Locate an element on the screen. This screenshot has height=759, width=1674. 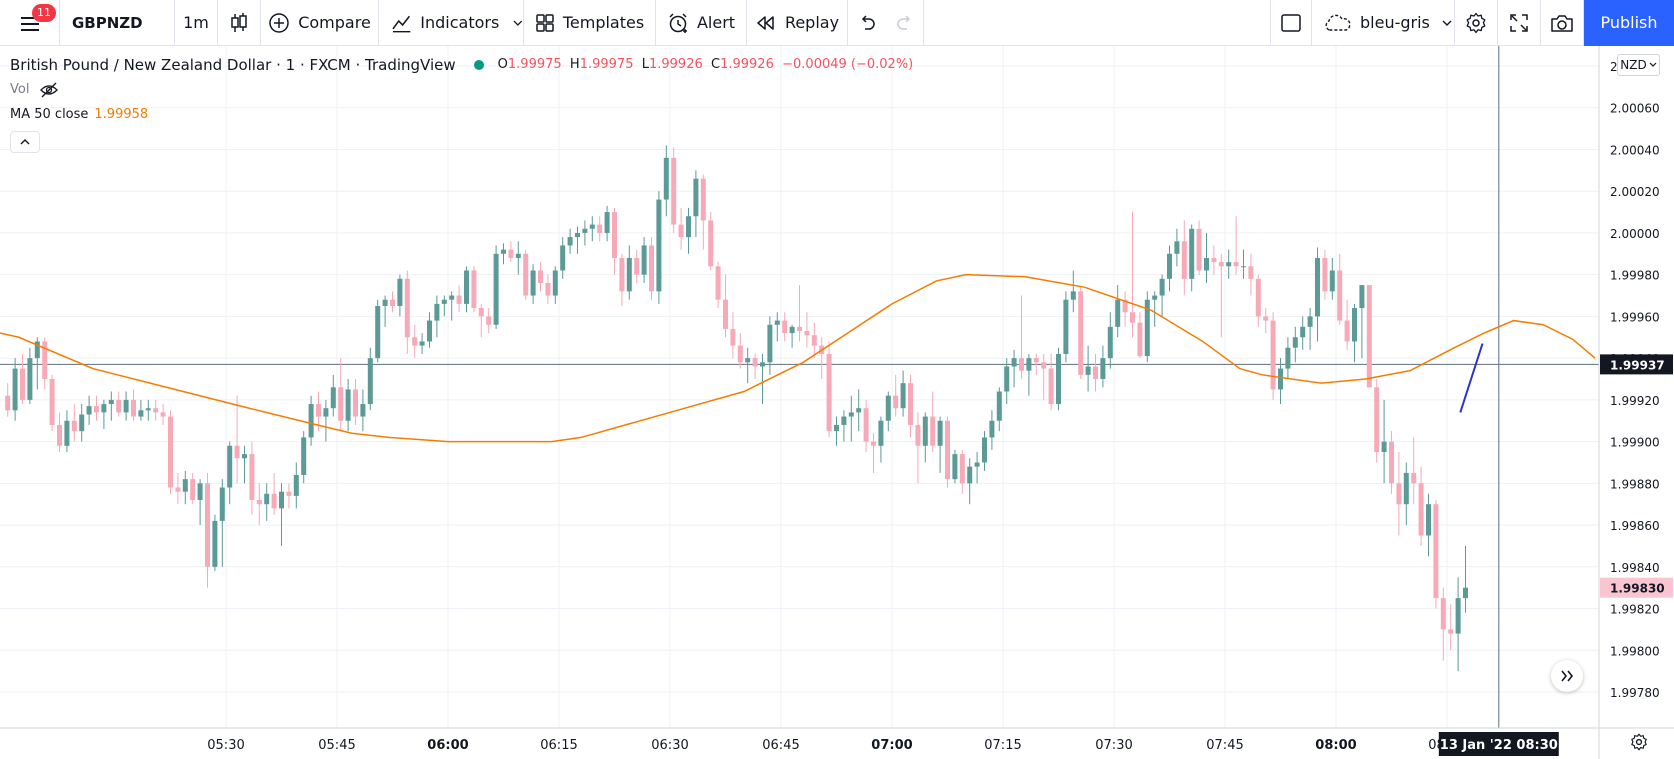
templates-button: Templates is located at coordinates (590, 23).